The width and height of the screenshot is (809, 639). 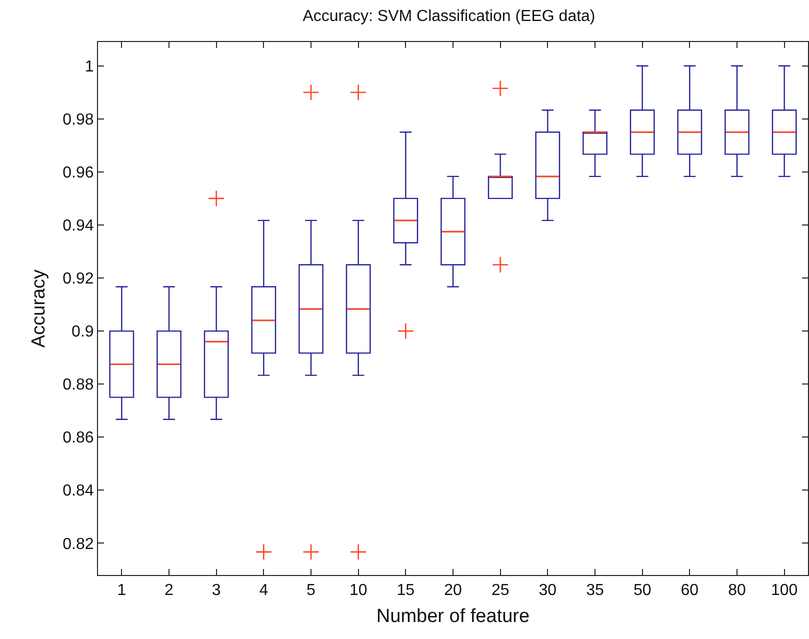 I want to click on x-tick-label: 20, so click(x=453, y=591).